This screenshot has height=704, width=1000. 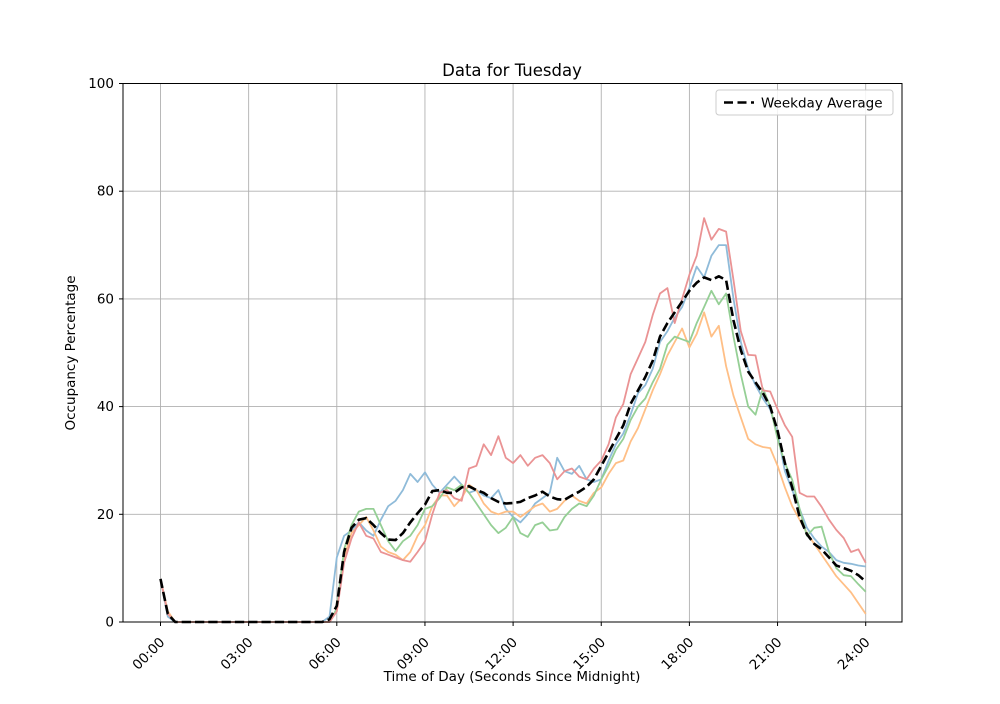 What do you see at coordinates (325, 654) in the screenshot?
I see `x-tick-label: 06:00` at bounding box center [325, 654].